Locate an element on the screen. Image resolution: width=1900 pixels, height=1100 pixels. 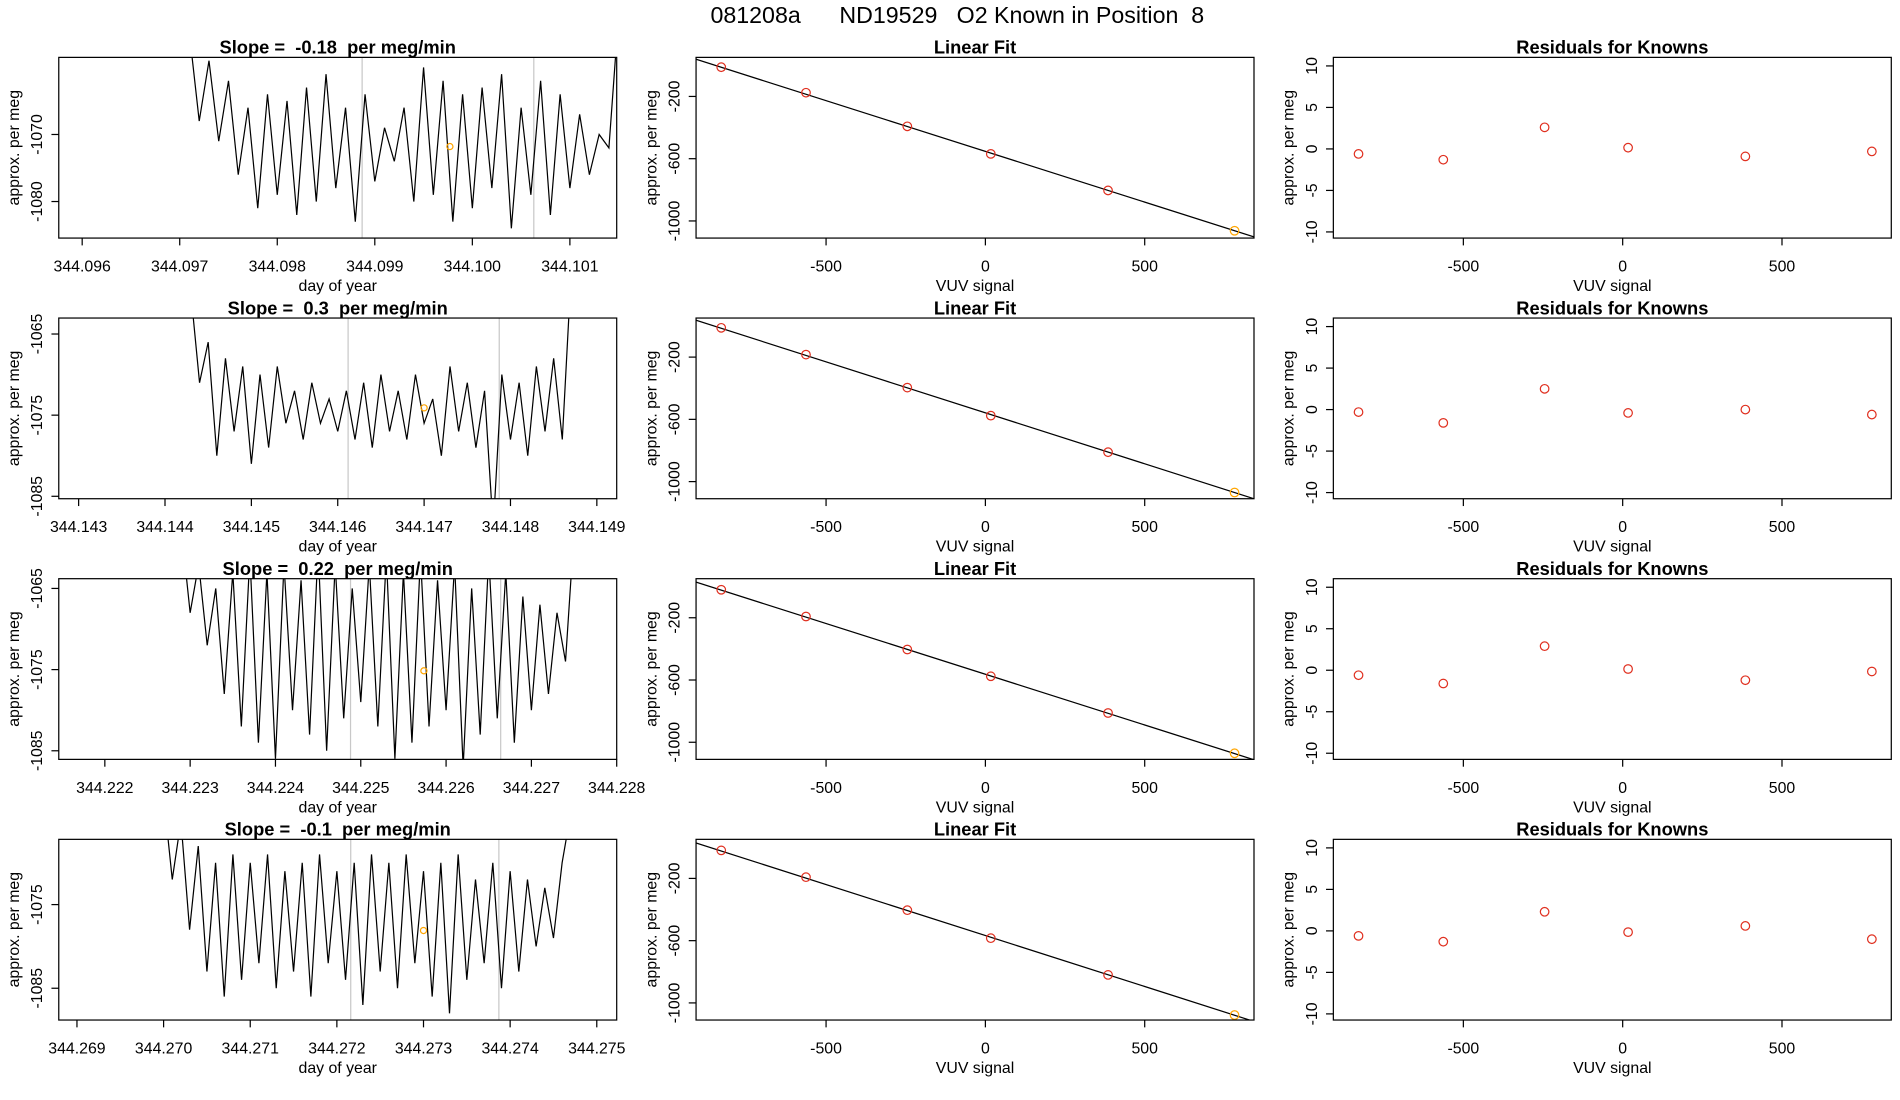
x-tick-label: 344.149 is located at coordinates (597, 527).